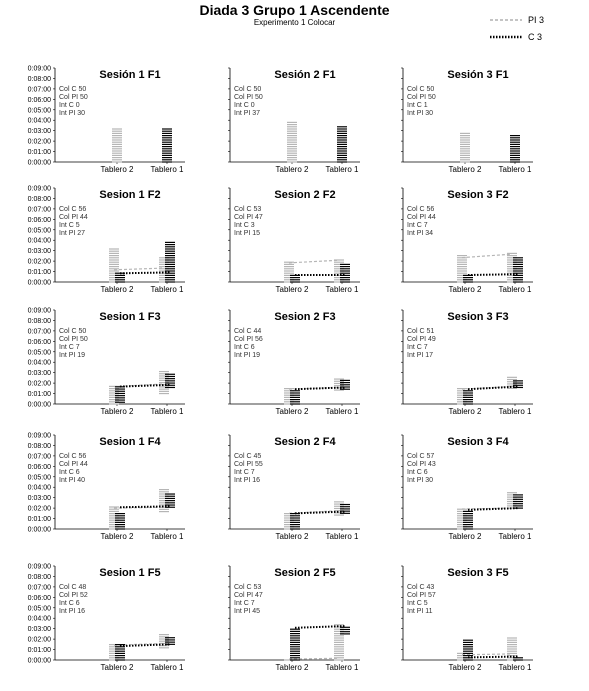  I want to click on chart-title: Sesion 3 F3, so click(477, 317).